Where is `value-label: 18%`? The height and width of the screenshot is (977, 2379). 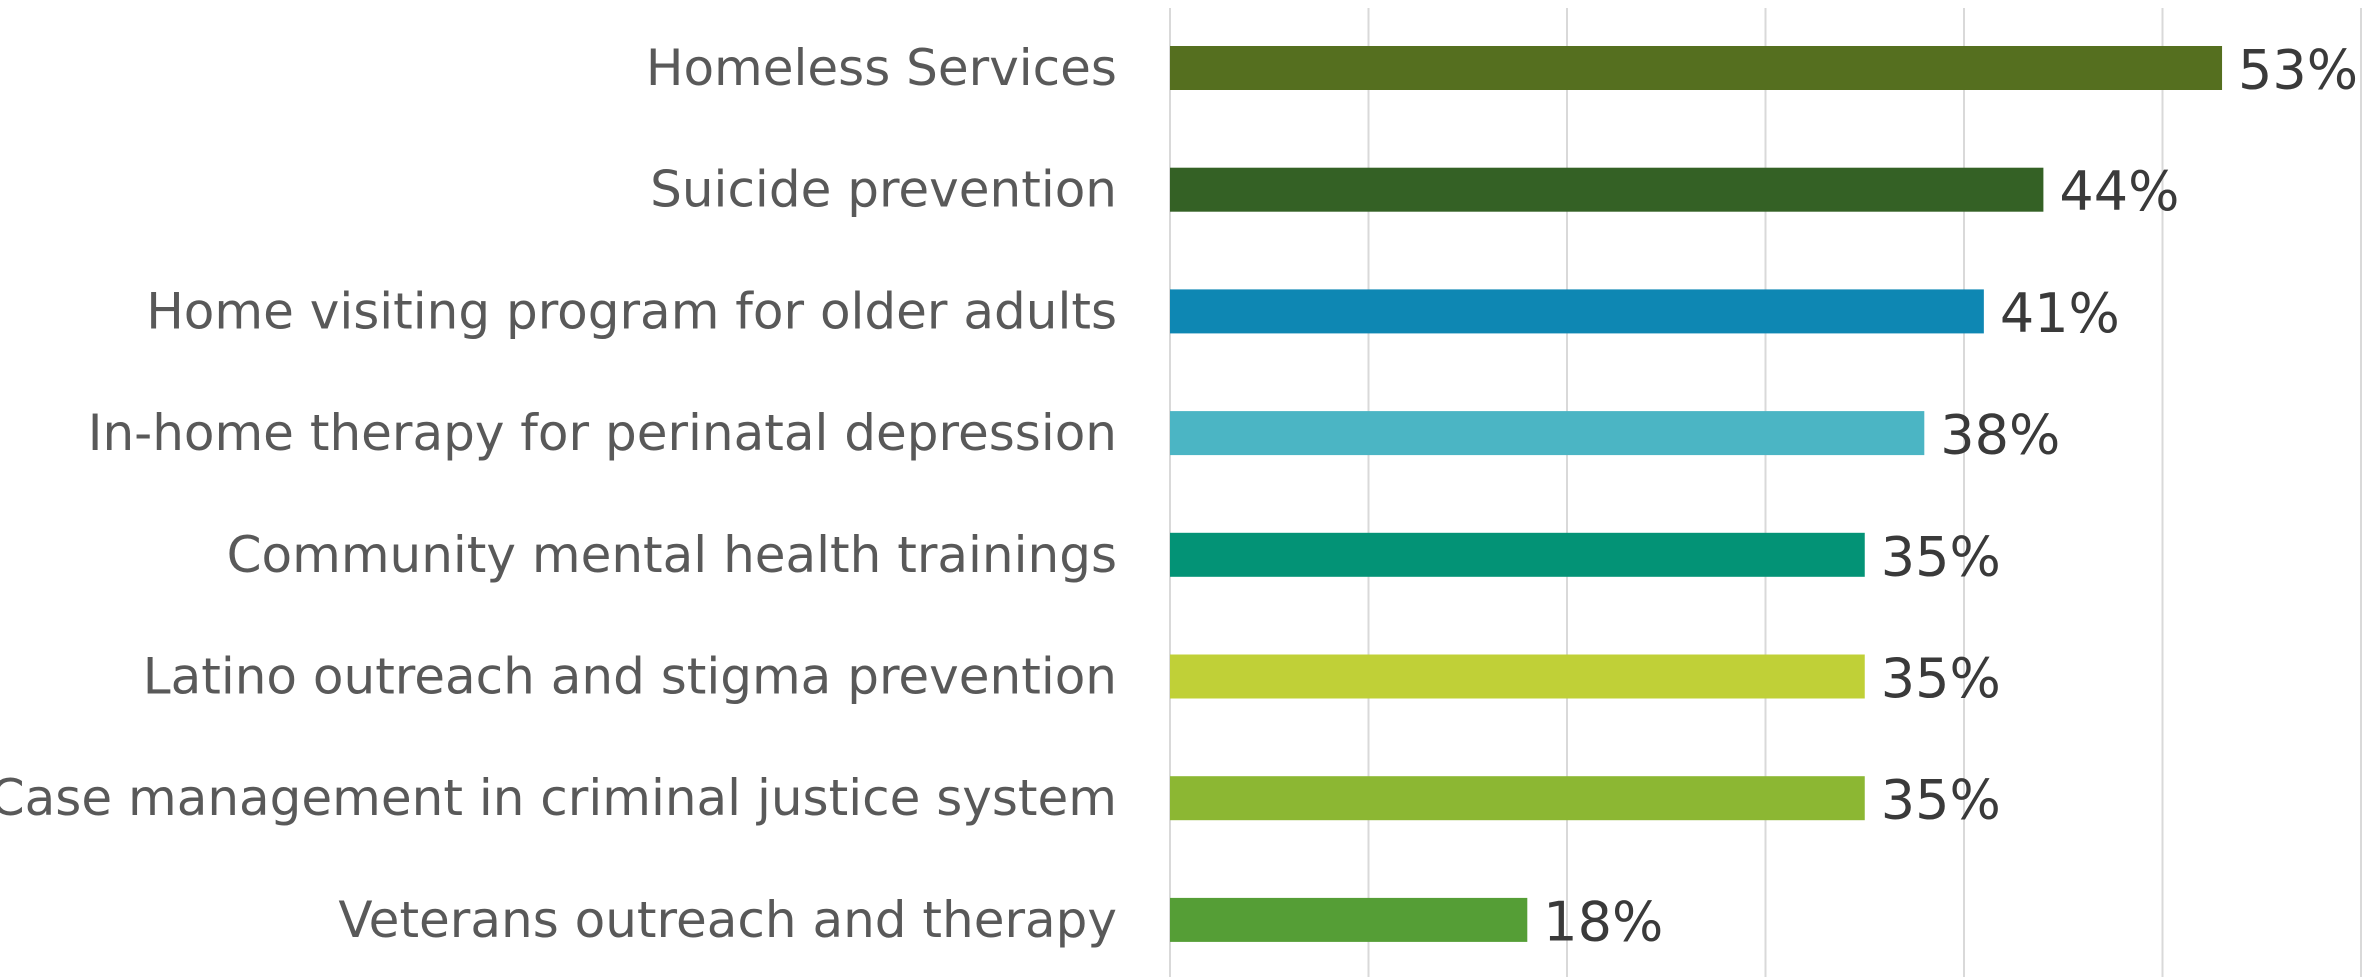
value-label: 18% is located at coordinates (1603, 921).